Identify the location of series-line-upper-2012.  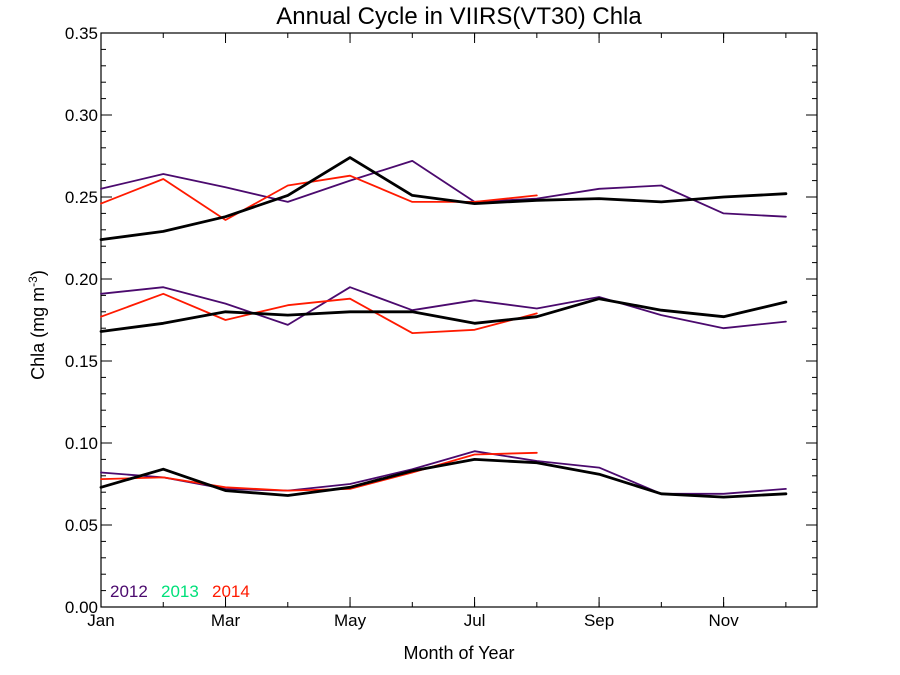
(443, 189).